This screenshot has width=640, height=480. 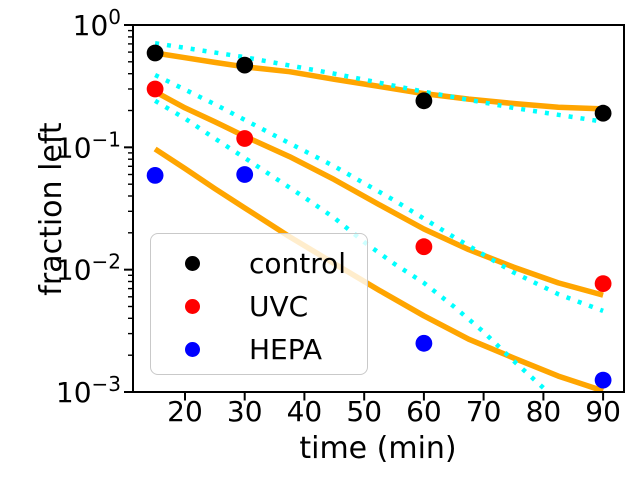 I want to click on y-axis-label: fraction left, so click(x=51, y=209).